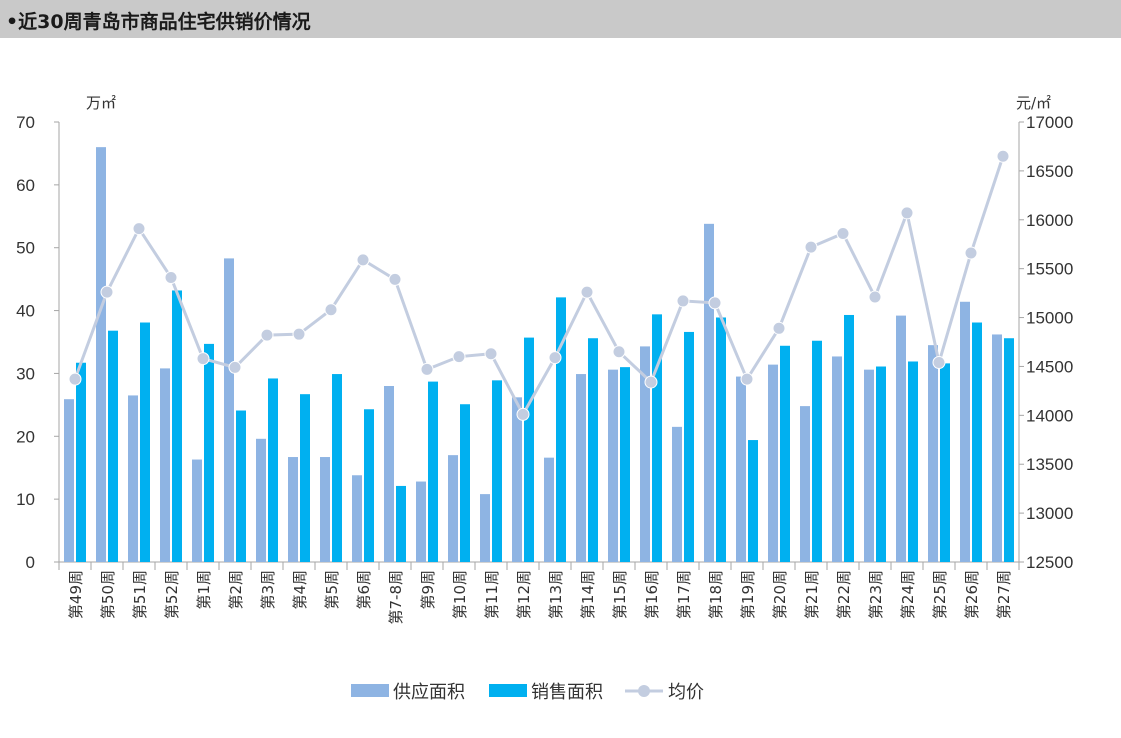  Describe the element at coordinates (25, 499) in the screenshot. I see `left-tick-label: 10` at that location.